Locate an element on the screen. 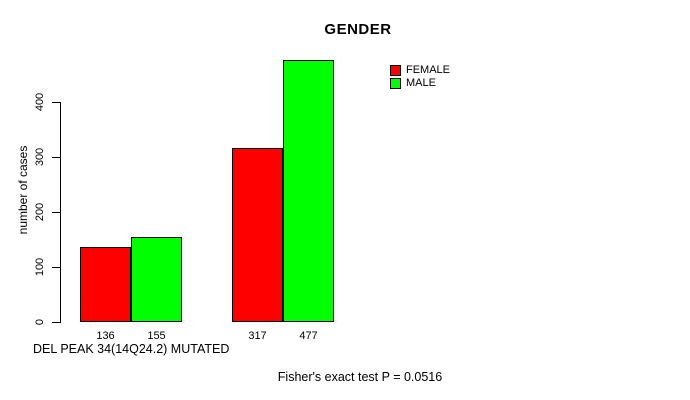 This screenshot has height=400, width=690. bar-female-group1 is located at coordinates (105, 284).